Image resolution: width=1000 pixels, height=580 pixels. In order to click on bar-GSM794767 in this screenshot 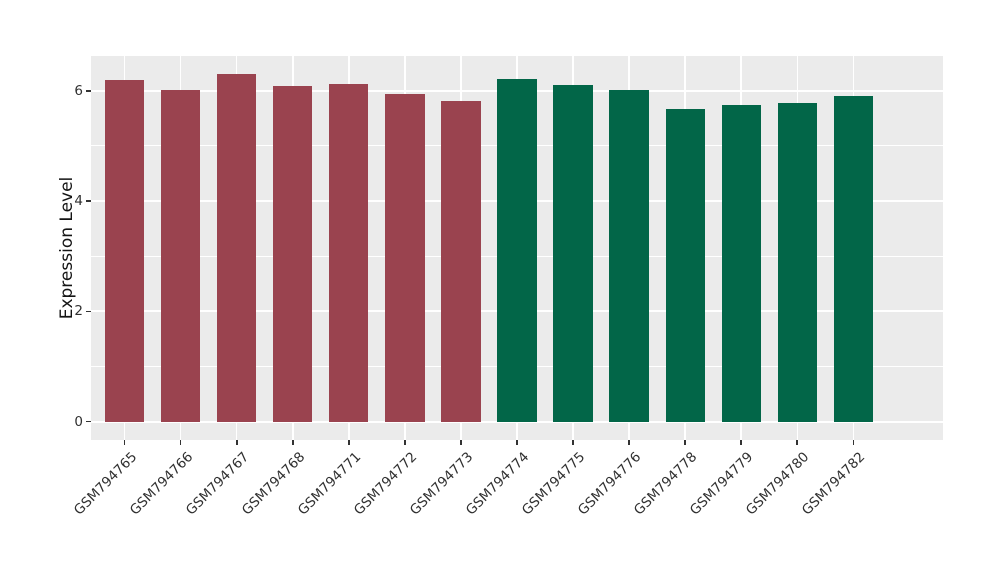, I will do `click(237, 248)`.